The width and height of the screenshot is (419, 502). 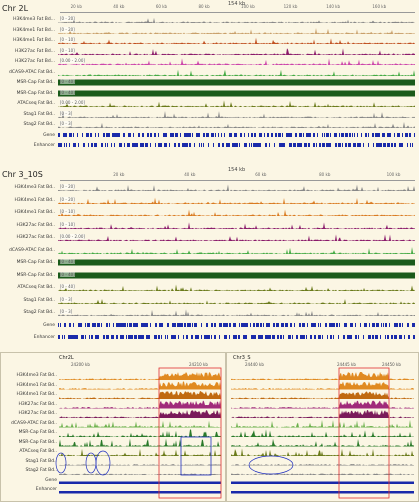 What do you see at coordinates (261, 174) in the screenshot?
I see `tick: 60 kb` at bounding box center [261, 174].